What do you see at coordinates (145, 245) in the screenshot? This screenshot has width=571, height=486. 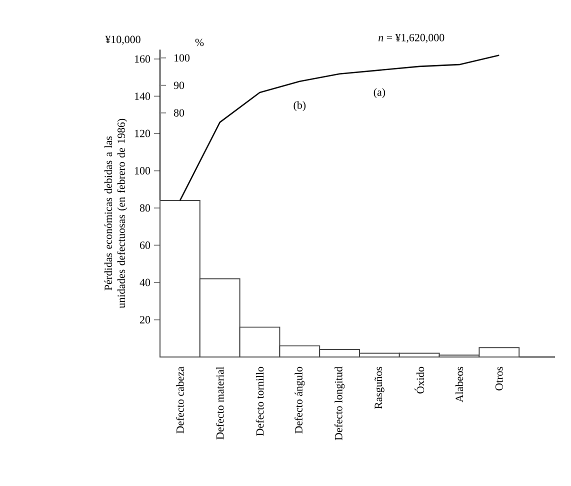 I see `y-tick-label: 60` at bounding box center [145, 245].